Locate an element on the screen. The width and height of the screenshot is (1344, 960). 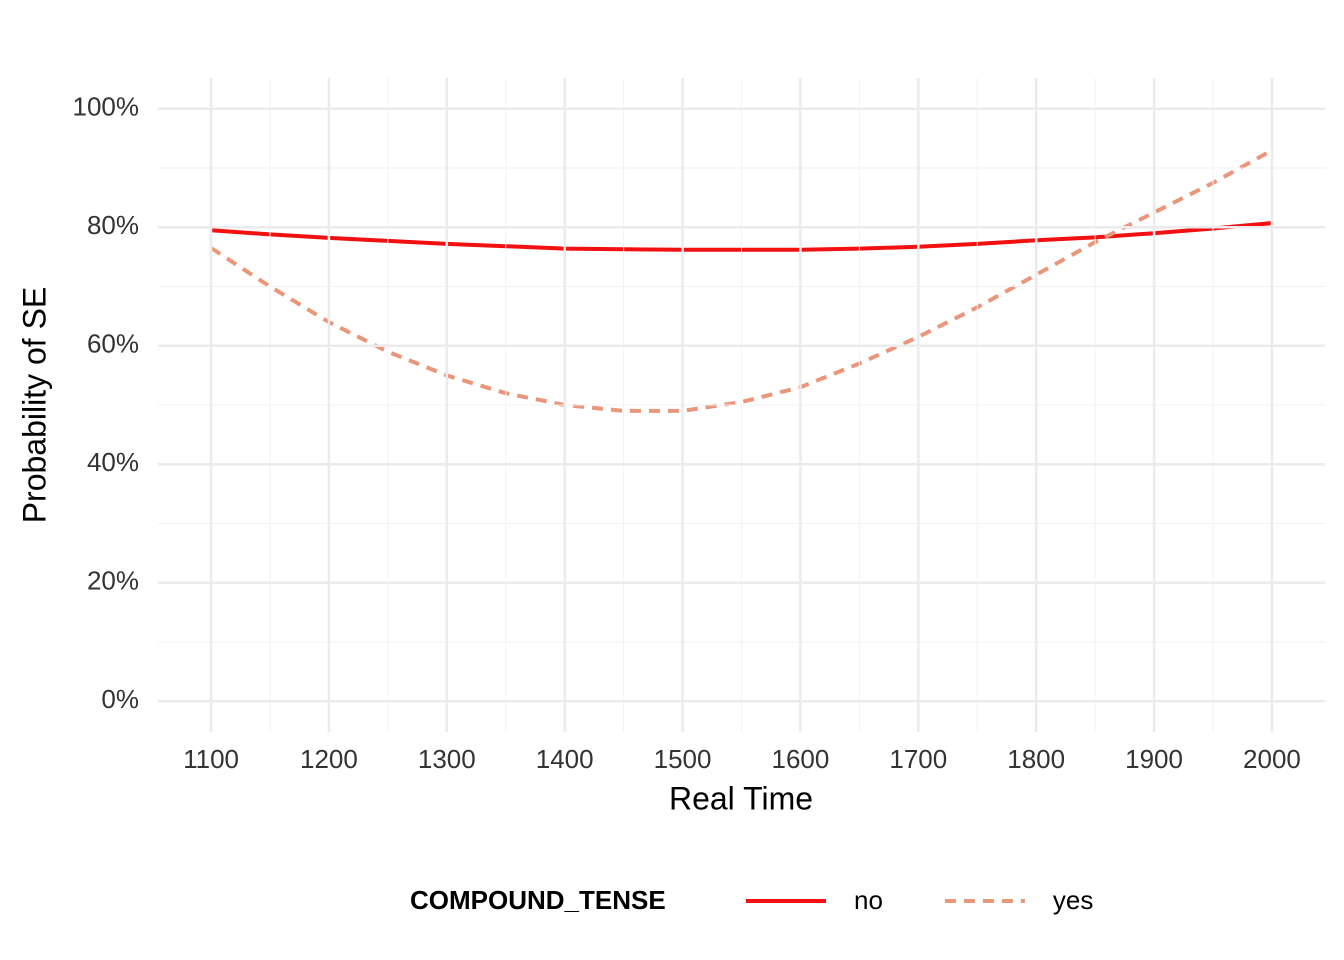
legend-title: COMPOUND_TENSE is located at coordinates (538, 900).